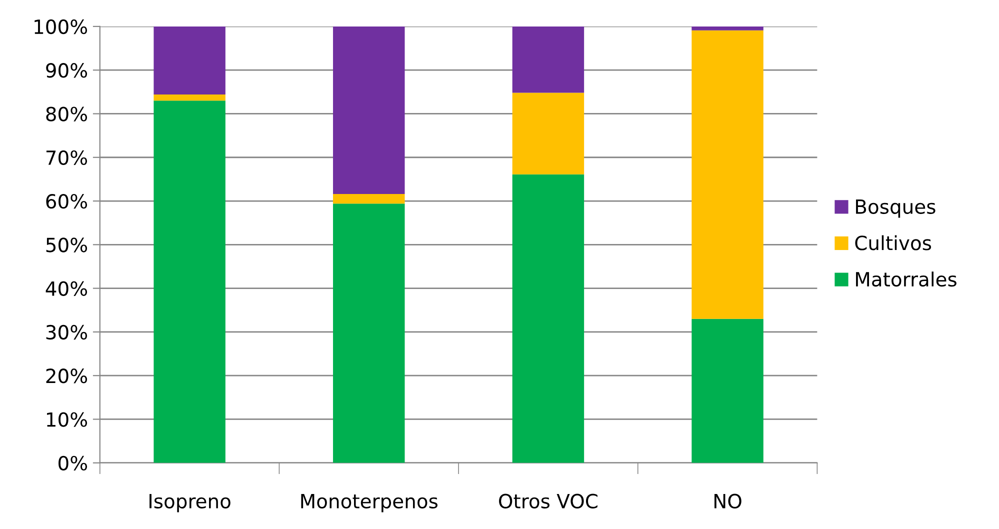  I want to click on legend-label: Bosques, so click(896, 209).